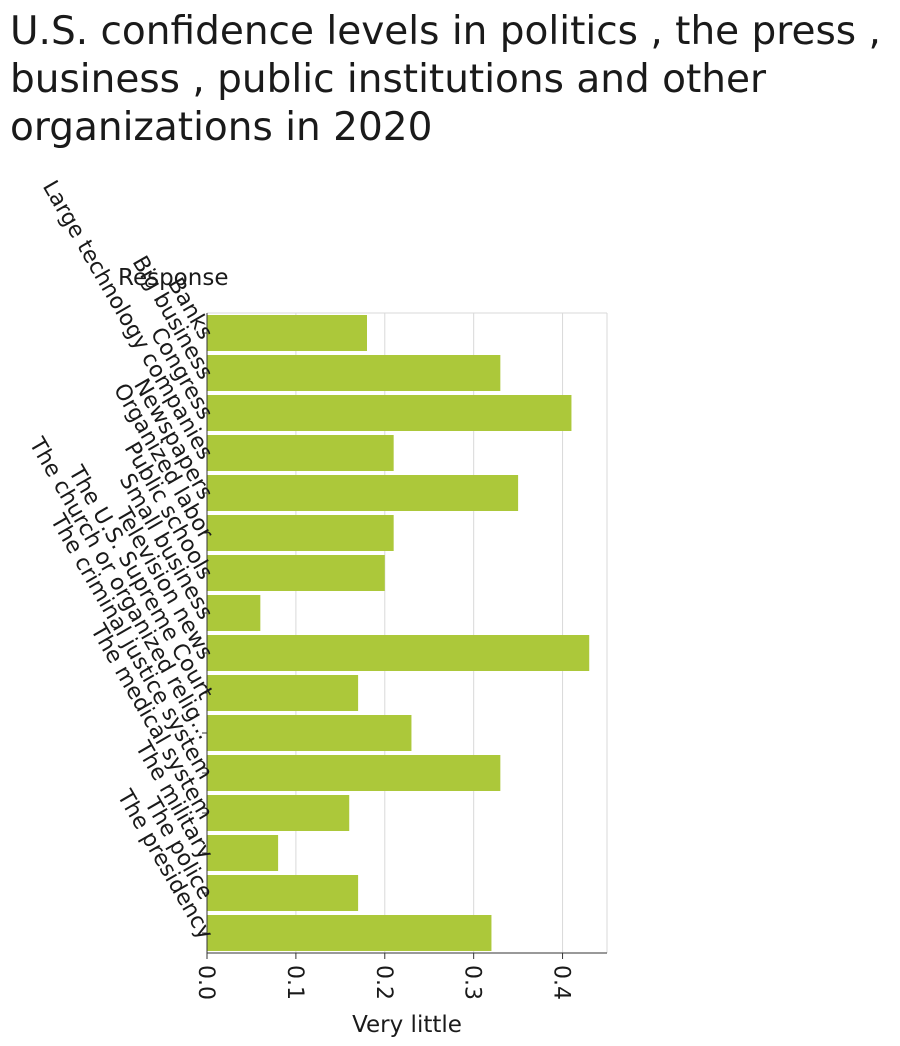 The width and height of the screenshot is (900, 1046). I want to click on y-axis-label: Response, so click(173, 278).